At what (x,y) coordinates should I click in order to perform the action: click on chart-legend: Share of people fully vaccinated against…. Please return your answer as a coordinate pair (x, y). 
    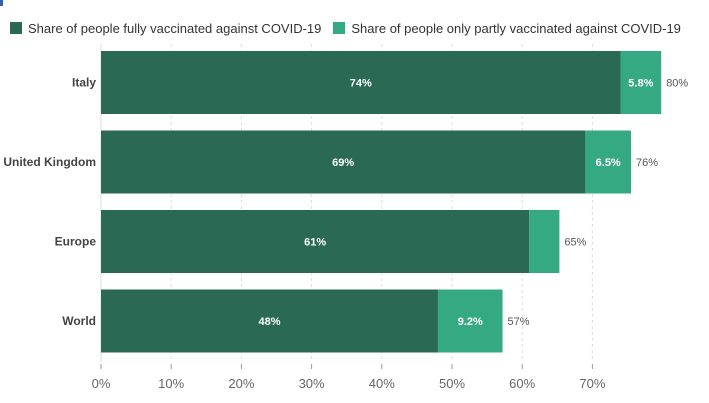
    Looking at the image, I should click on (351, 28).